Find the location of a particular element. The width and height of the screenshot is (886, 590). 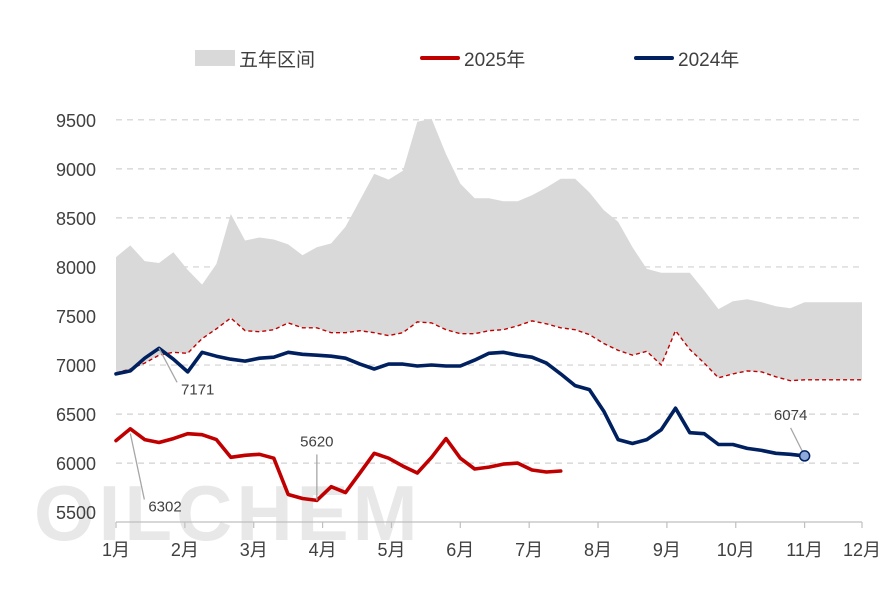

legend-item-five-year-range: 五年区间 is located at coordinates (255, 58).